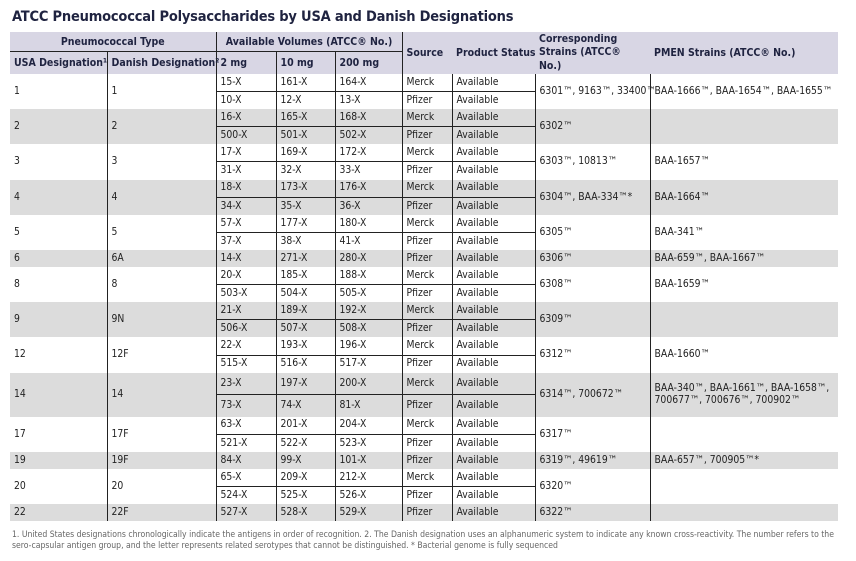 Image resolution: width=856 pixels, height=561 pixels. What do you see at coordinates (161, 355) in the screenshot?
I see `danish-designation: 12F` at bounding box center [161, 355].